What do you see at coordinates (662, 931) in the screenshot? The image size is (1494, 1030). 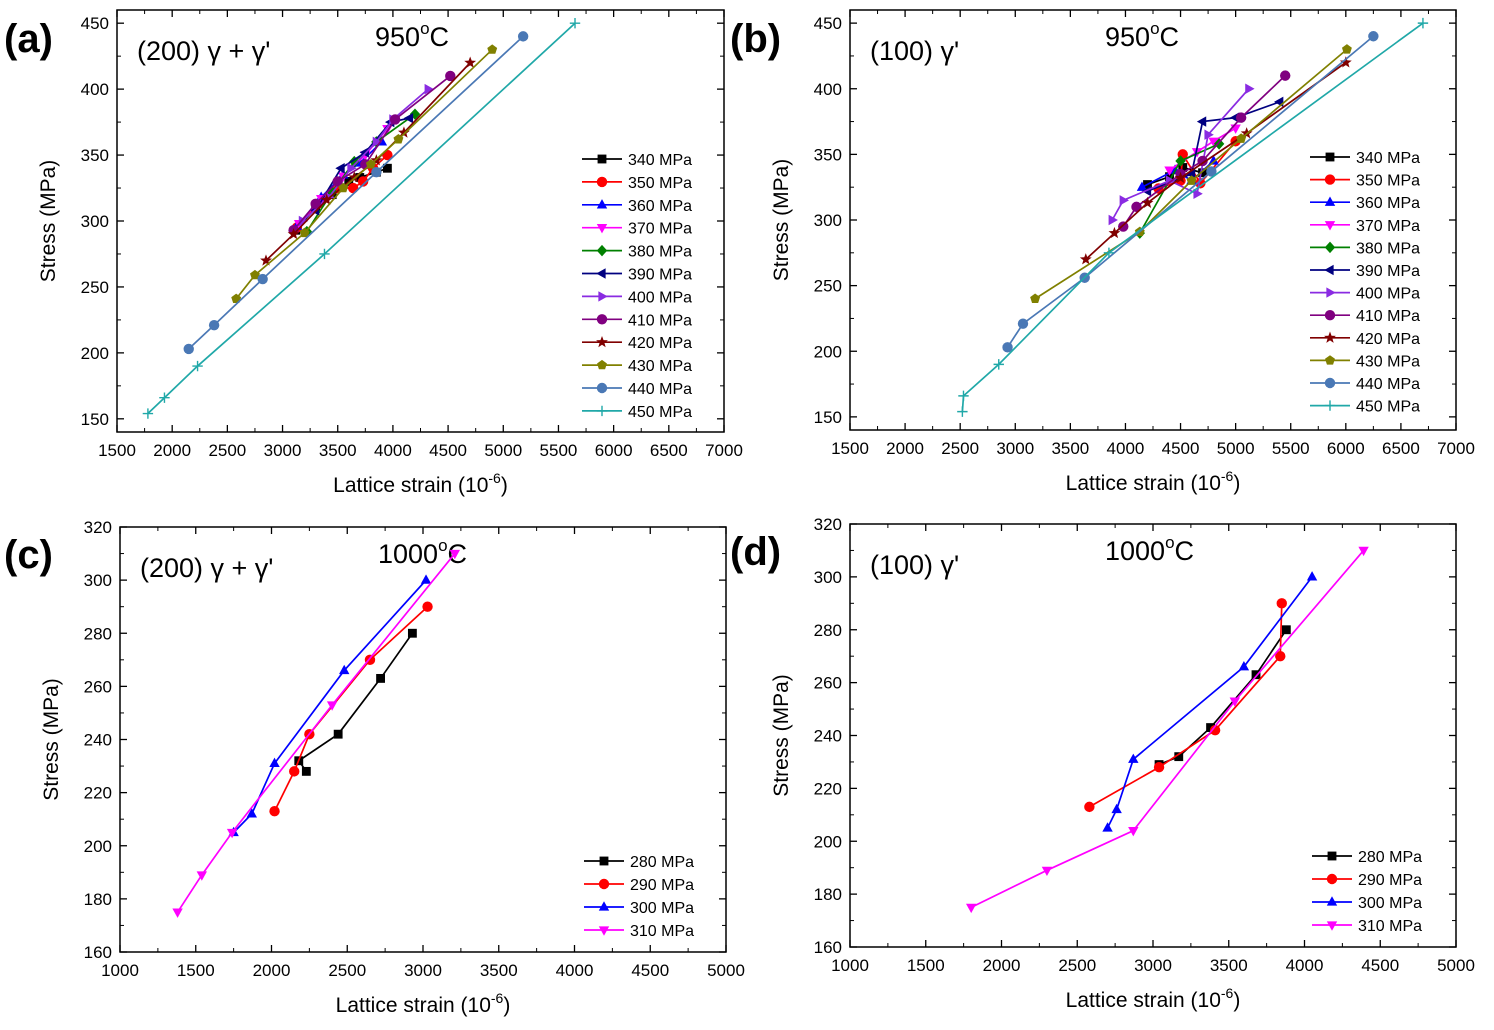 I see `legend-label: 310 MPa` at bounding box center [662, 931].